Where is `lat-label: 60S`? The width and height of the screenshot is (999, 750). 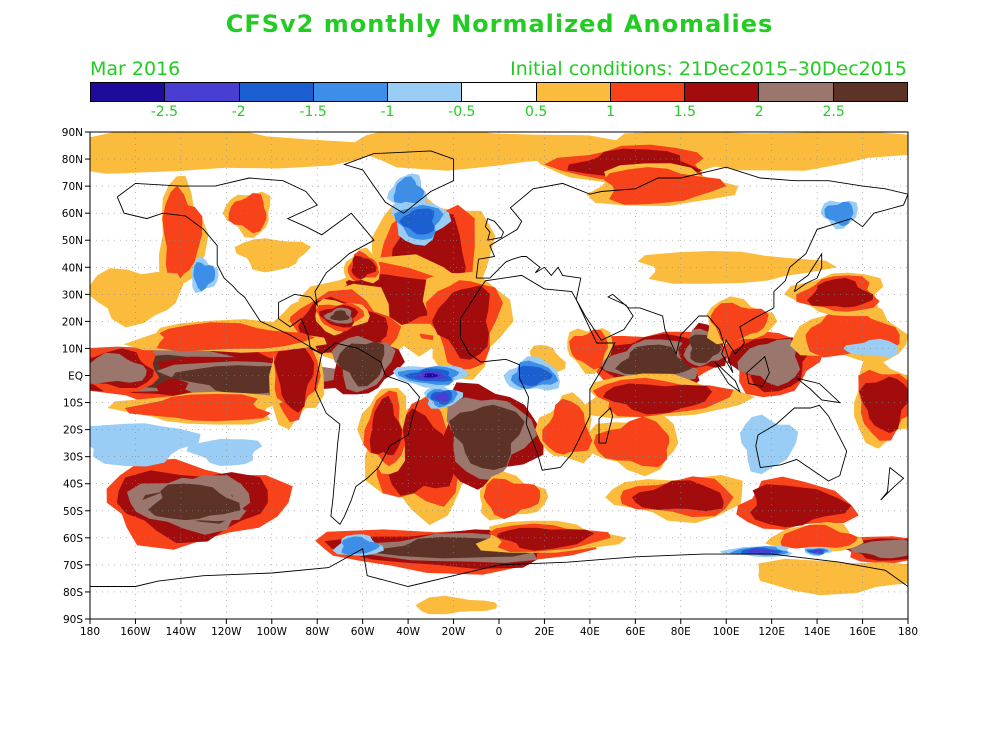 lat-label: 60S is located at coordinates (73, 539).